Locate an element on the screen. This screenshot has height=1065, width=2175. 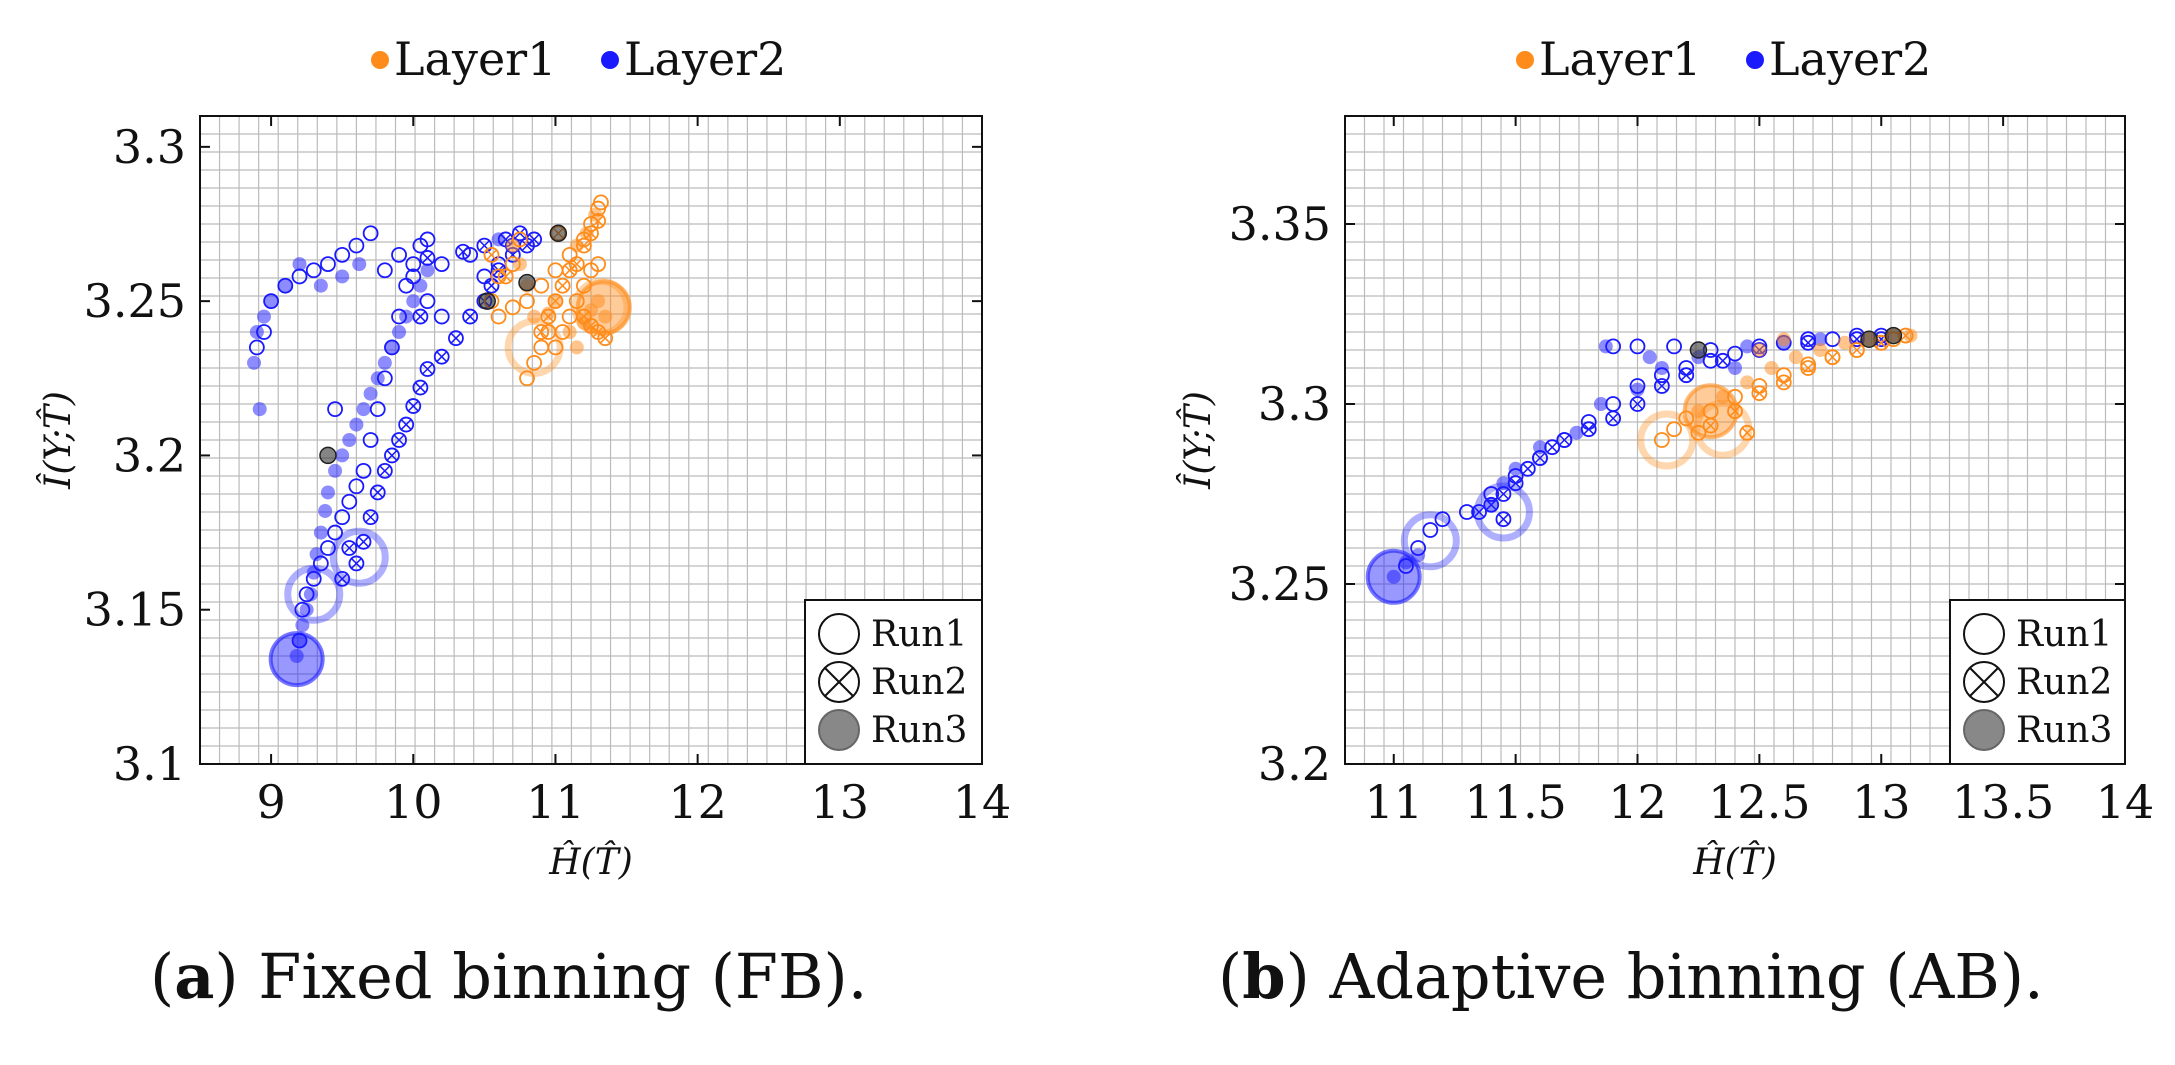
legend-marker-run2 is located at coordinates (1984, 682).